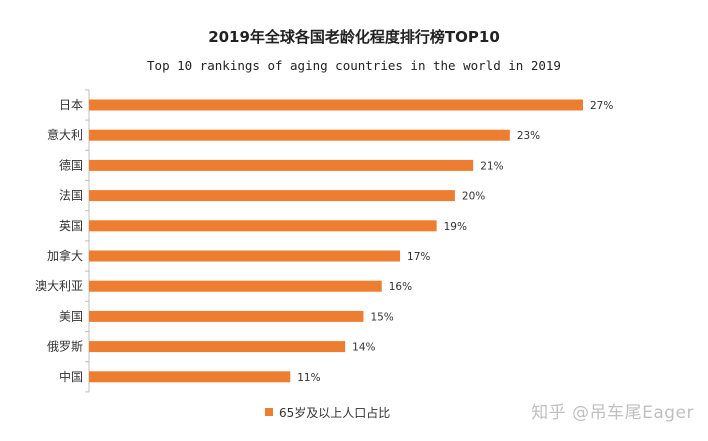 The width and height of the screenshot is (708, 441). Describe the element at coordinates (71, 164) in the screenshot. I see `category-label: 德国` at that location.